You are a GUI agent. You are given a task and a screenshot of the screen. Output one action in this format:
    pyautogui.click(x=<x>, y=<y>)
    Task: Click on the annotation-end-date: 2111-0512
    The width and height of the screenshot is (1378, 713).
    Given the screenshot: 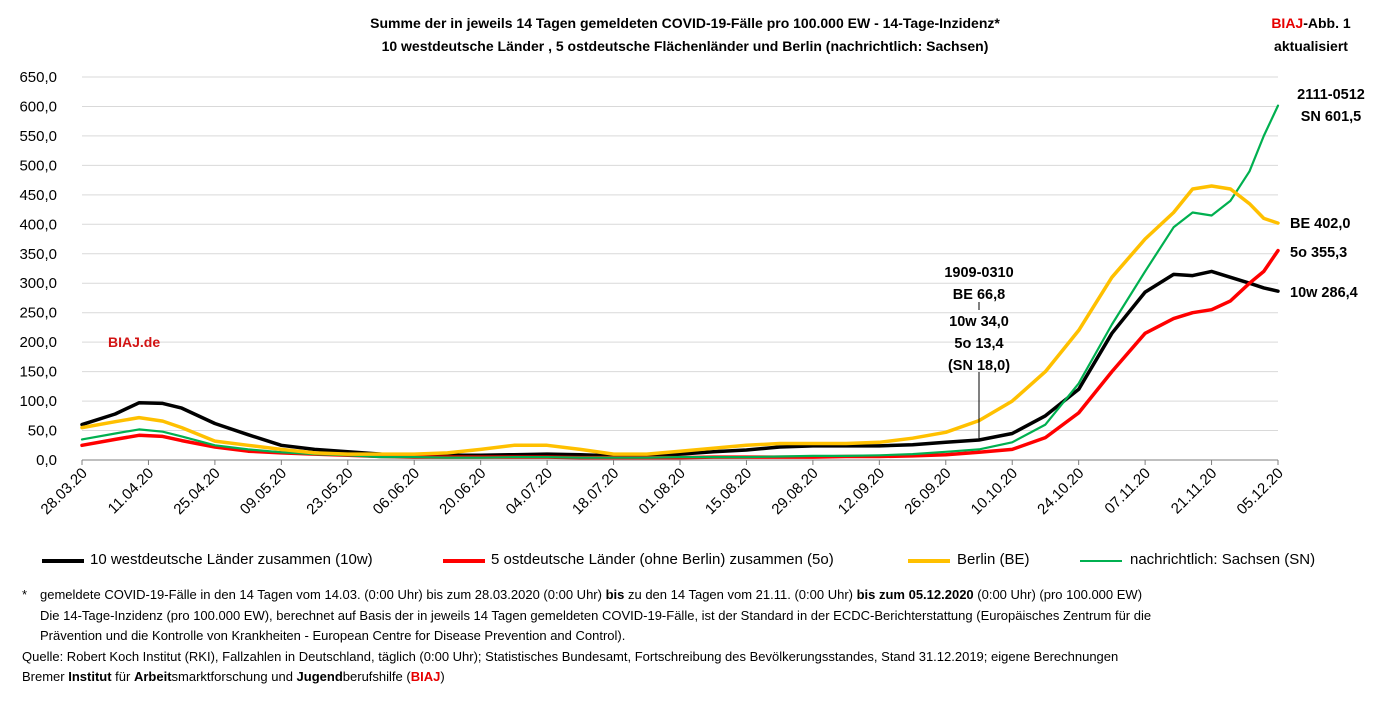 What is the action you would take?
    pyautogui.click(x=1331, y=95)
    